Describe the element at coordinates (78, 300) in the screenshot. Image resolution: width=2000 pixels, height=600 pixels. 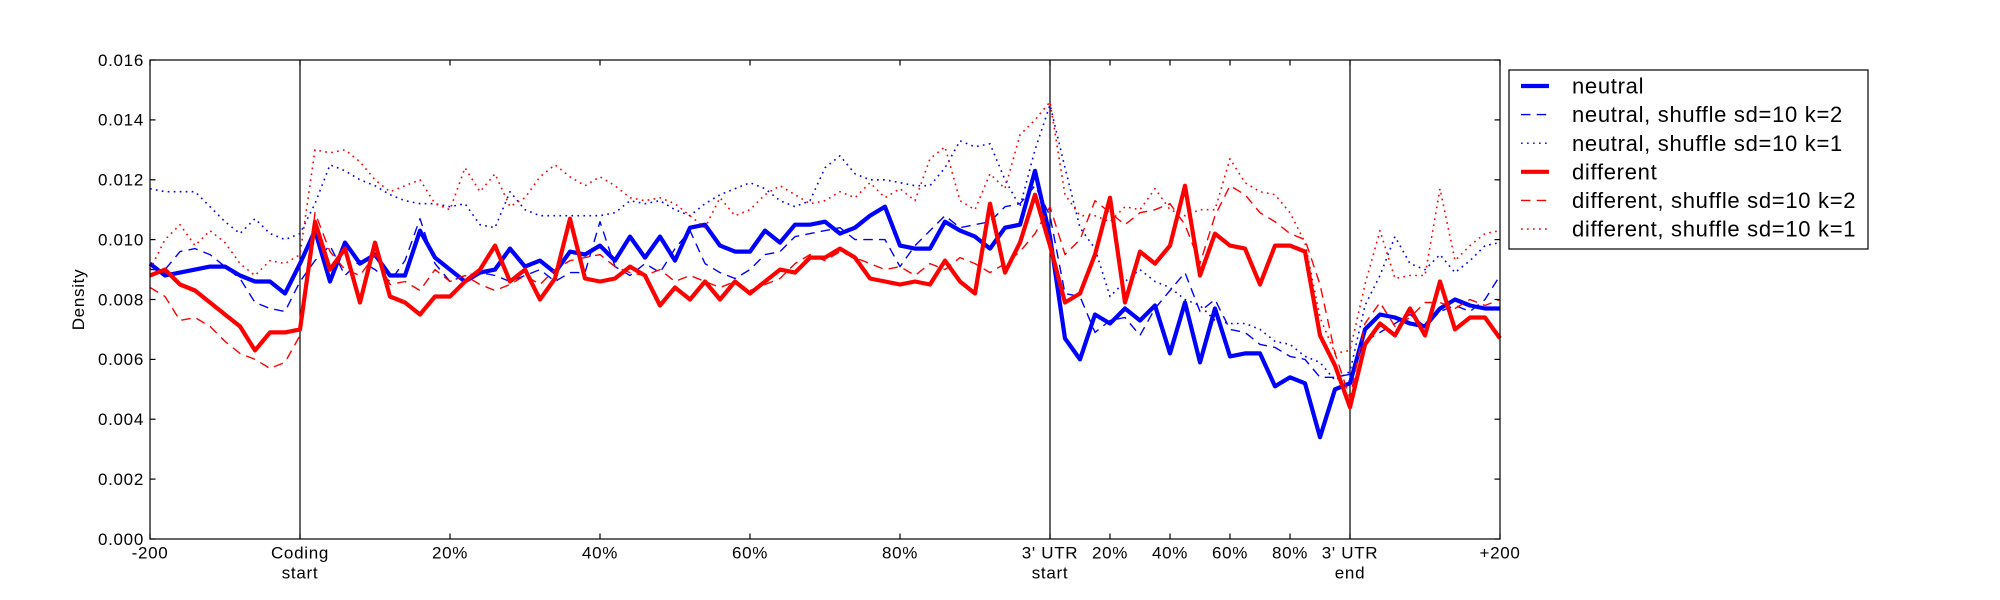
I see `svg-text: Density` at that location.